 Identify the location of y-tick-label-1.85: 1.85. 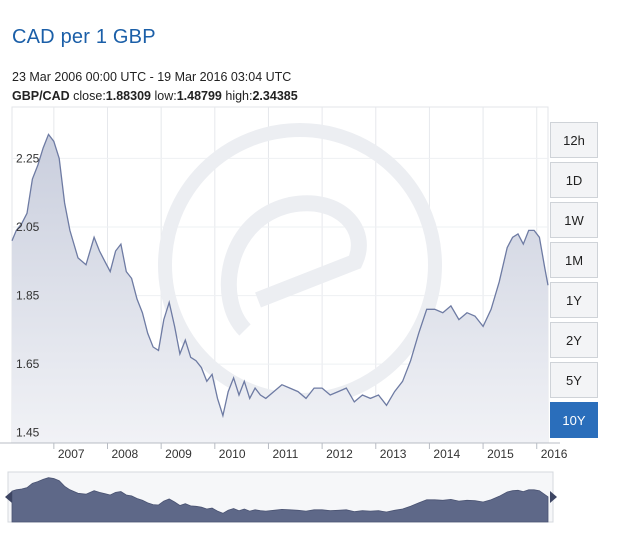
(28, 296).